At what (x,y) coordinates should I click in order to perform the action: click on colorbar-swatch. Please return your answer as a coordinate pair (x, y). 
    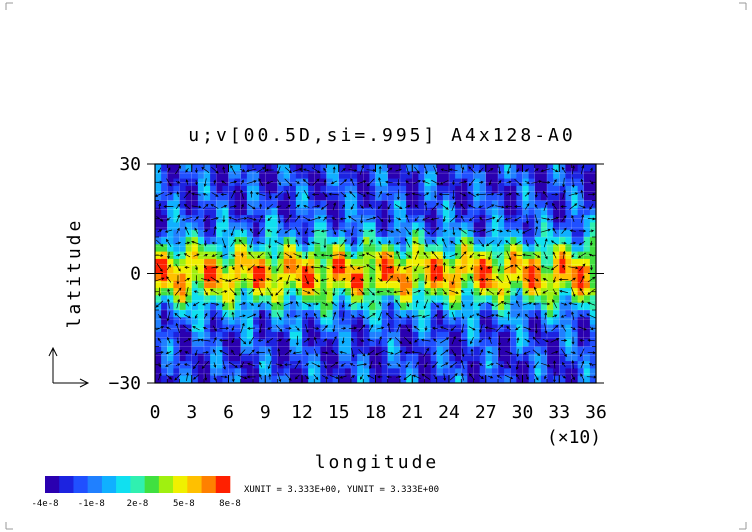
    Looking at the image, I should click on (152, 484).